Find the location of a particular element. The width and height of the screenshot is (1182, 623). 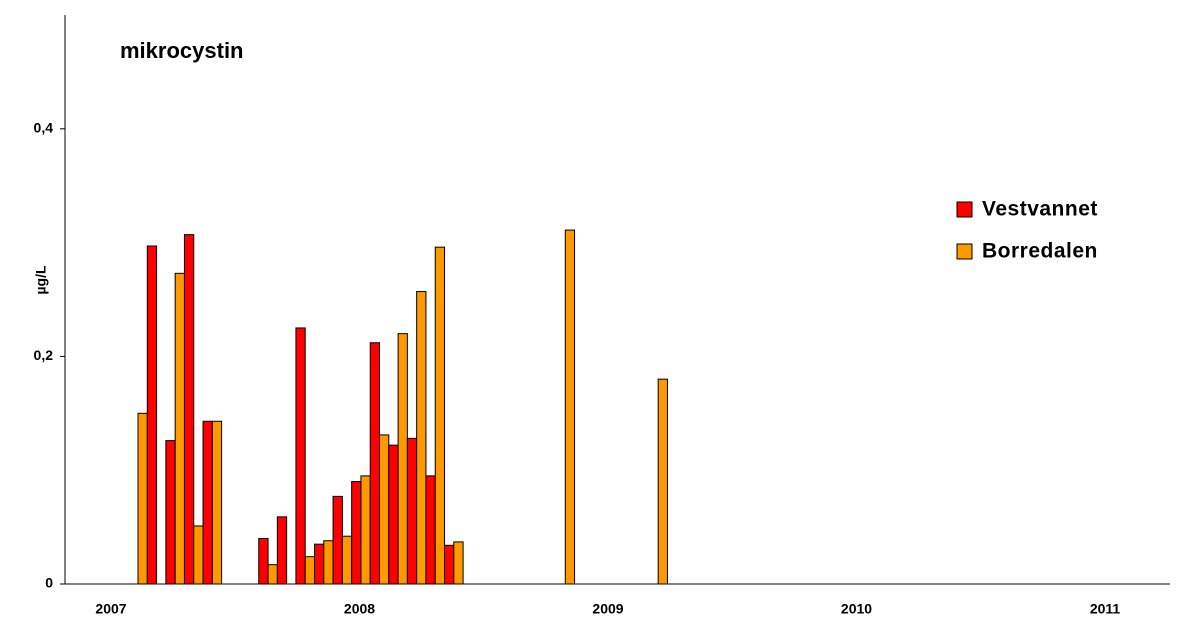

chart-title: mikrocystin is located at coordinates (182, 50).